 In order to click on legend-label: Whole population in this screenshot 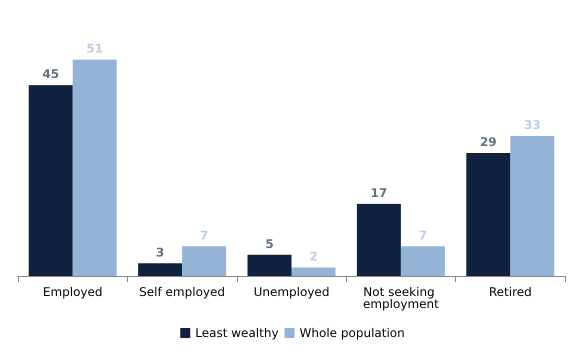, I will do `click(352, 333)`.